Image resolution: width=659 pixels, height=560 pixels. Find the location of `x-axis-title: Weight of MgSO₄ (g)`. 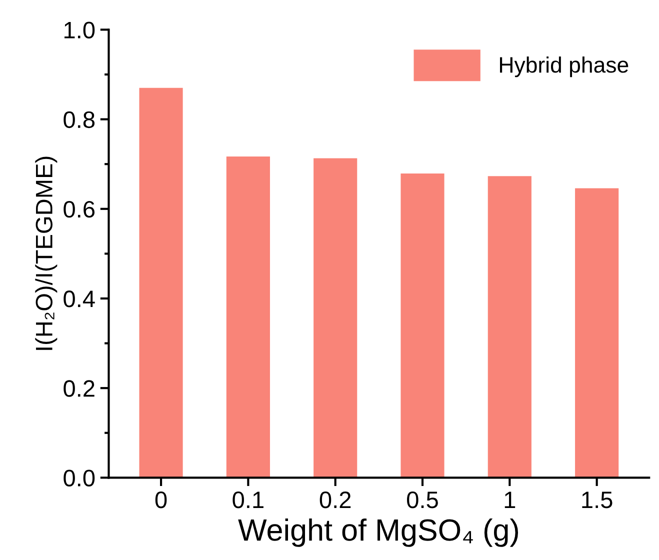

x-axis-title: Weight of MgSO₄ (g) is located at coordinates (378, 532).